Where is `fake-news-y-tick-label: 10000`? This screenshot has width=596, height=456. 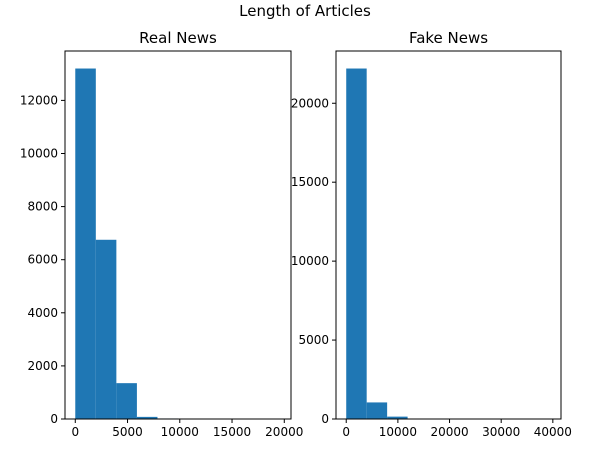 fake-news-y-tick-label: 10000 is located at coordinates (310, 261).